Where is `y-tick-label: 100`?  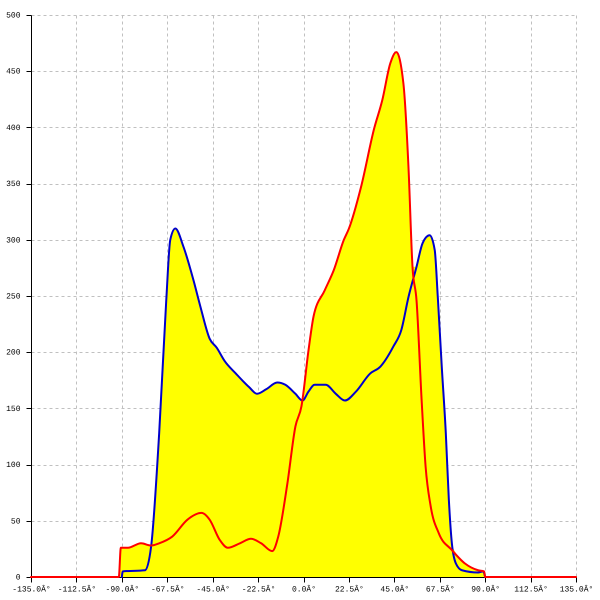
y-tick-label: 100 is located at coordinates (13, 465).